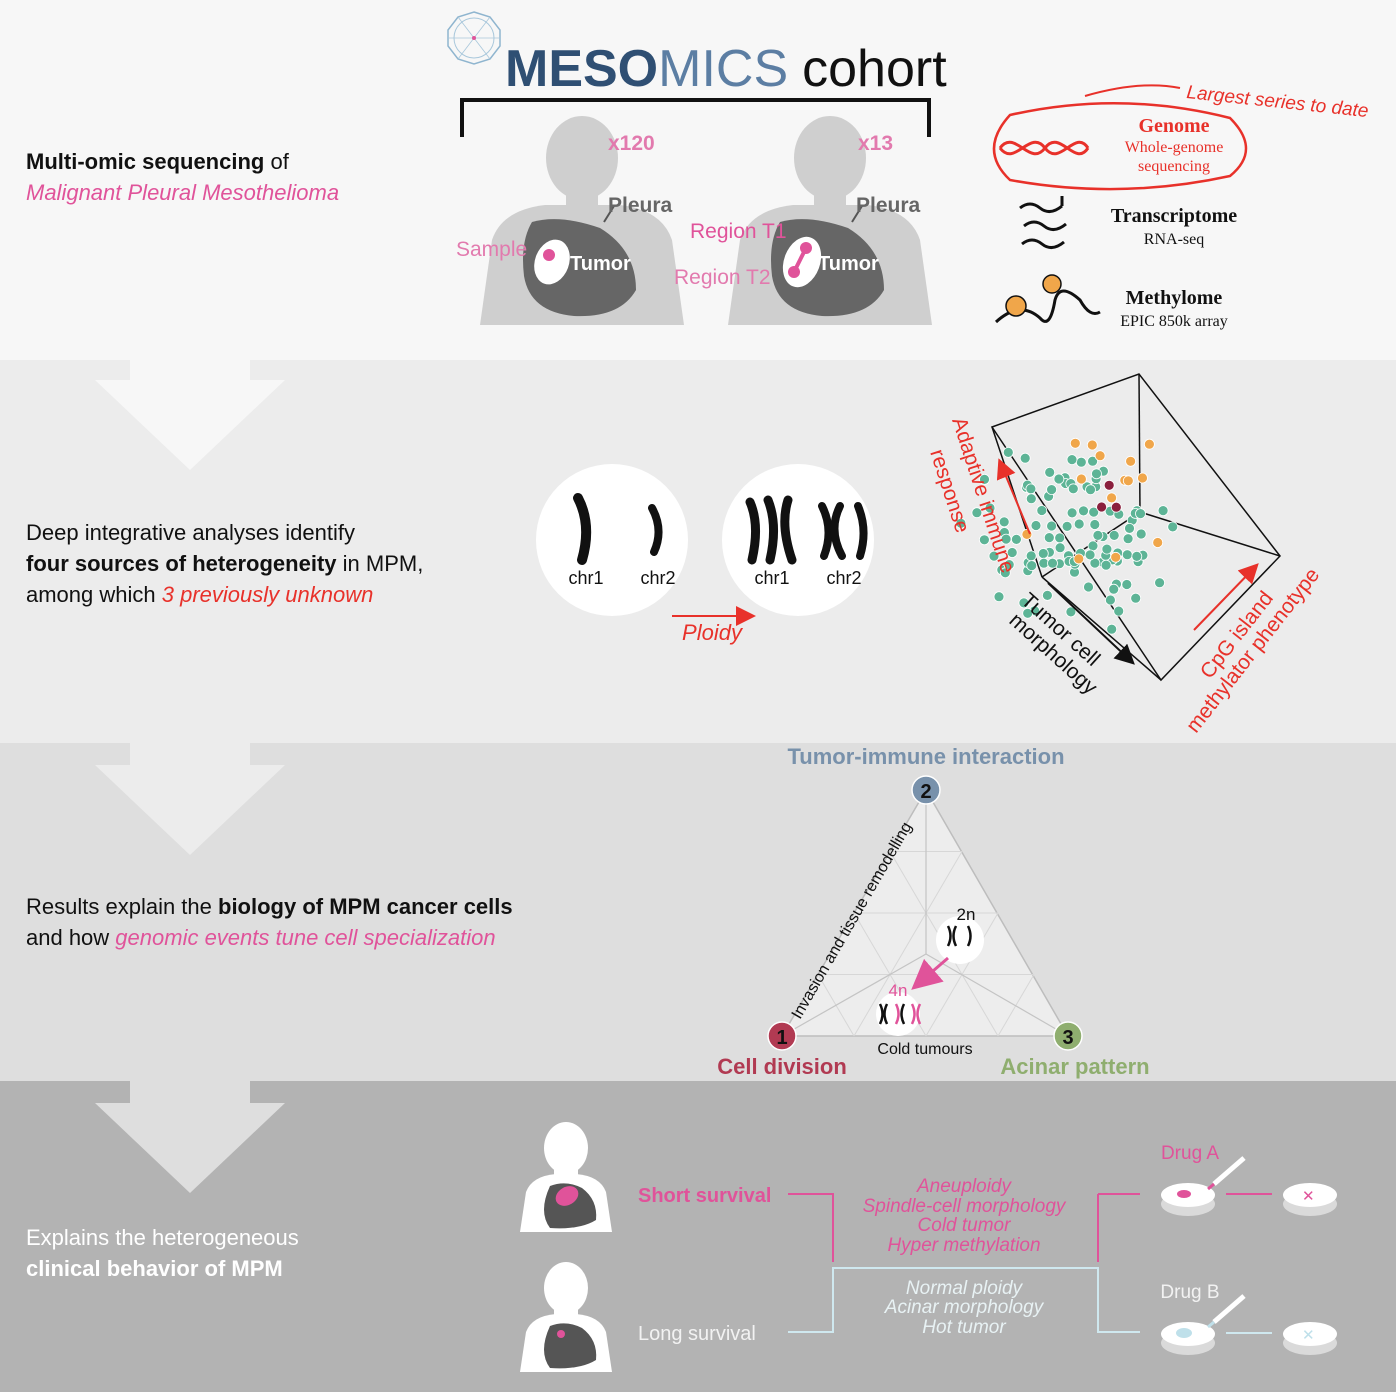 This screenshot has width=1396, height=1392. What do you see at coordinates (162, 1237) in the screenshot?
I see `section4-line1: Explains the heterogeneous` at bounding box center [162, 1237].